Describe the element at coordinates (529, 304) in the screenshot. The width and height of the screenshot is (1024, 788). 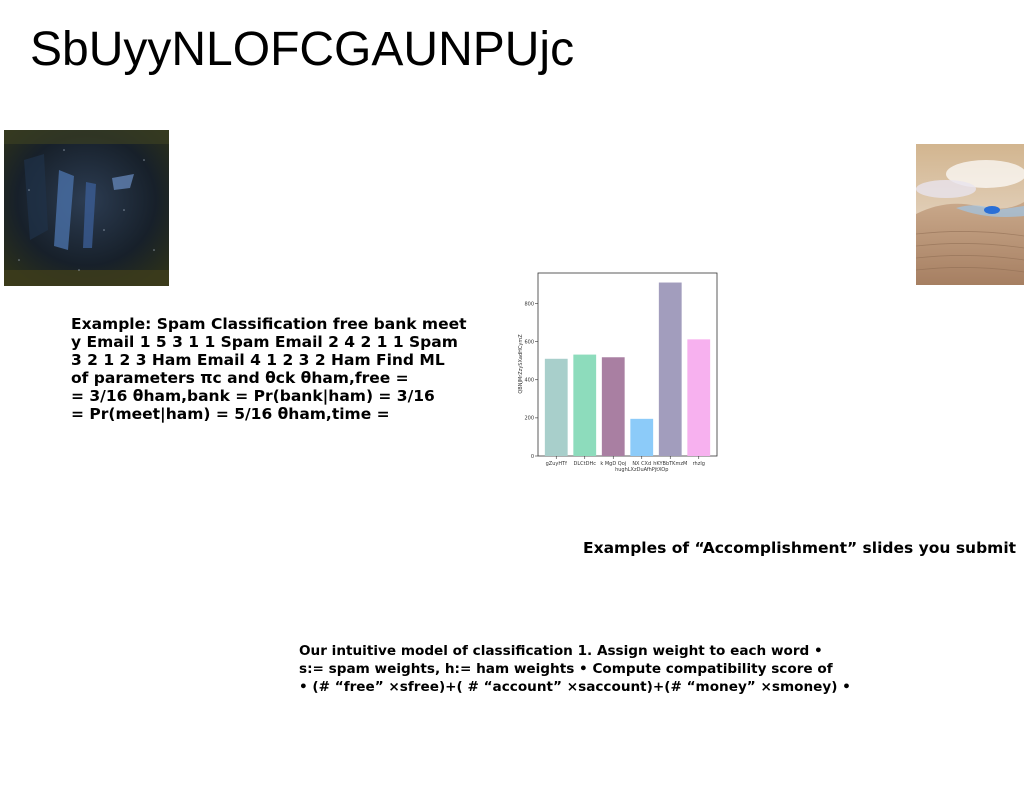
I see `y-tick-label: 800` at that location.